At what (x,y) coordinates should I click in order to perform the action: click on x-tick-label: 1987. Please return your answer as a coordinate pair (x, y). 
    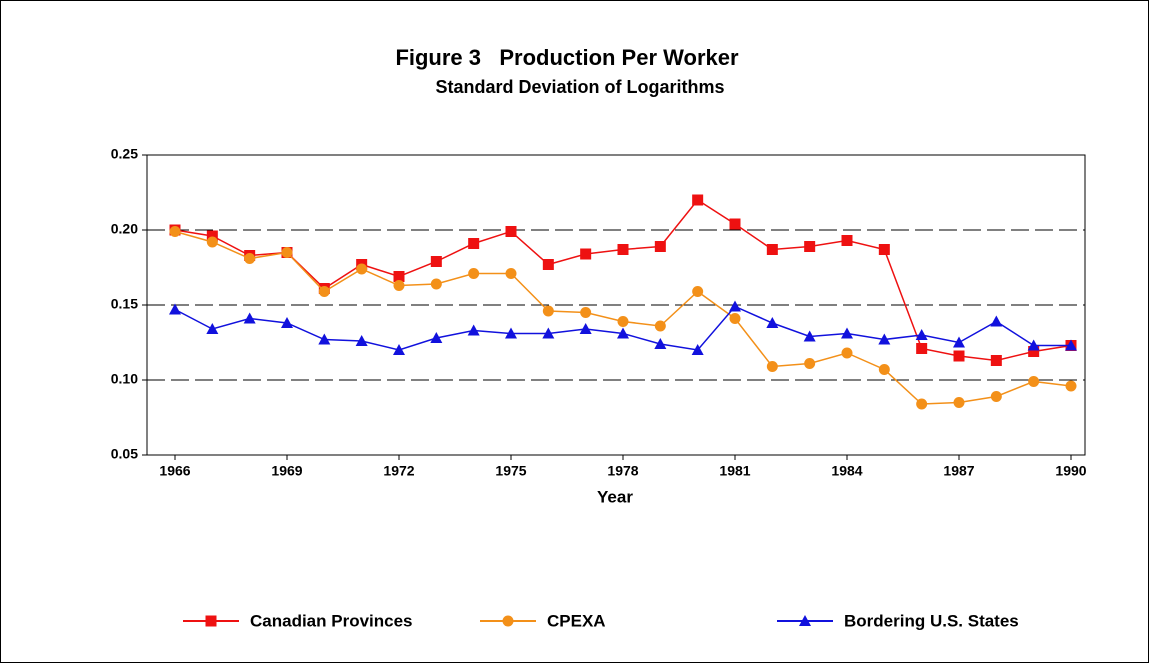
    Looking at the image, I should click on (958, 471).